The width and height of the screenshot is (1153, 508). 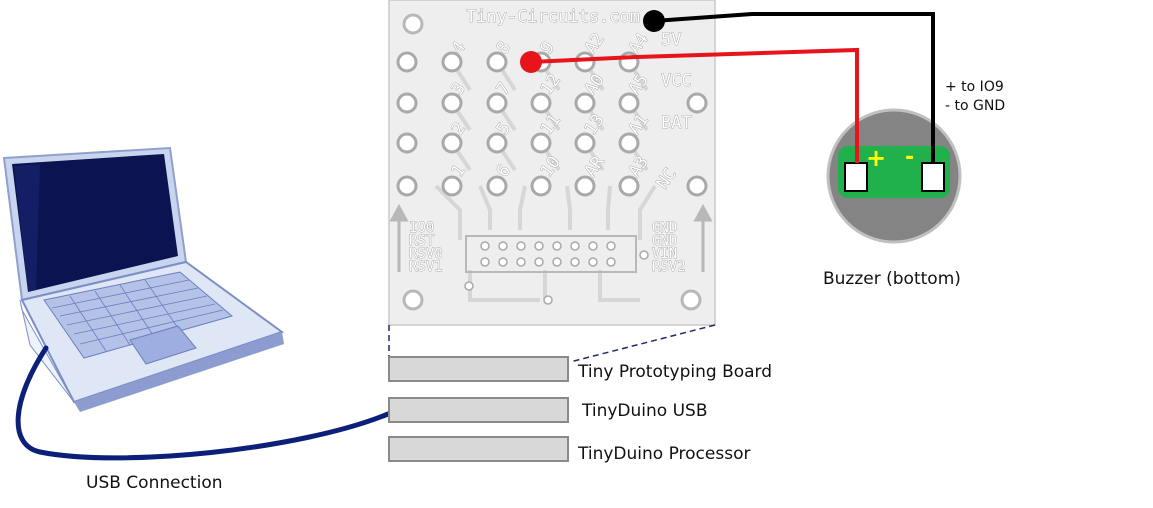 I want to click on right-pin-label: RSV2, so click(x=669, y=267).